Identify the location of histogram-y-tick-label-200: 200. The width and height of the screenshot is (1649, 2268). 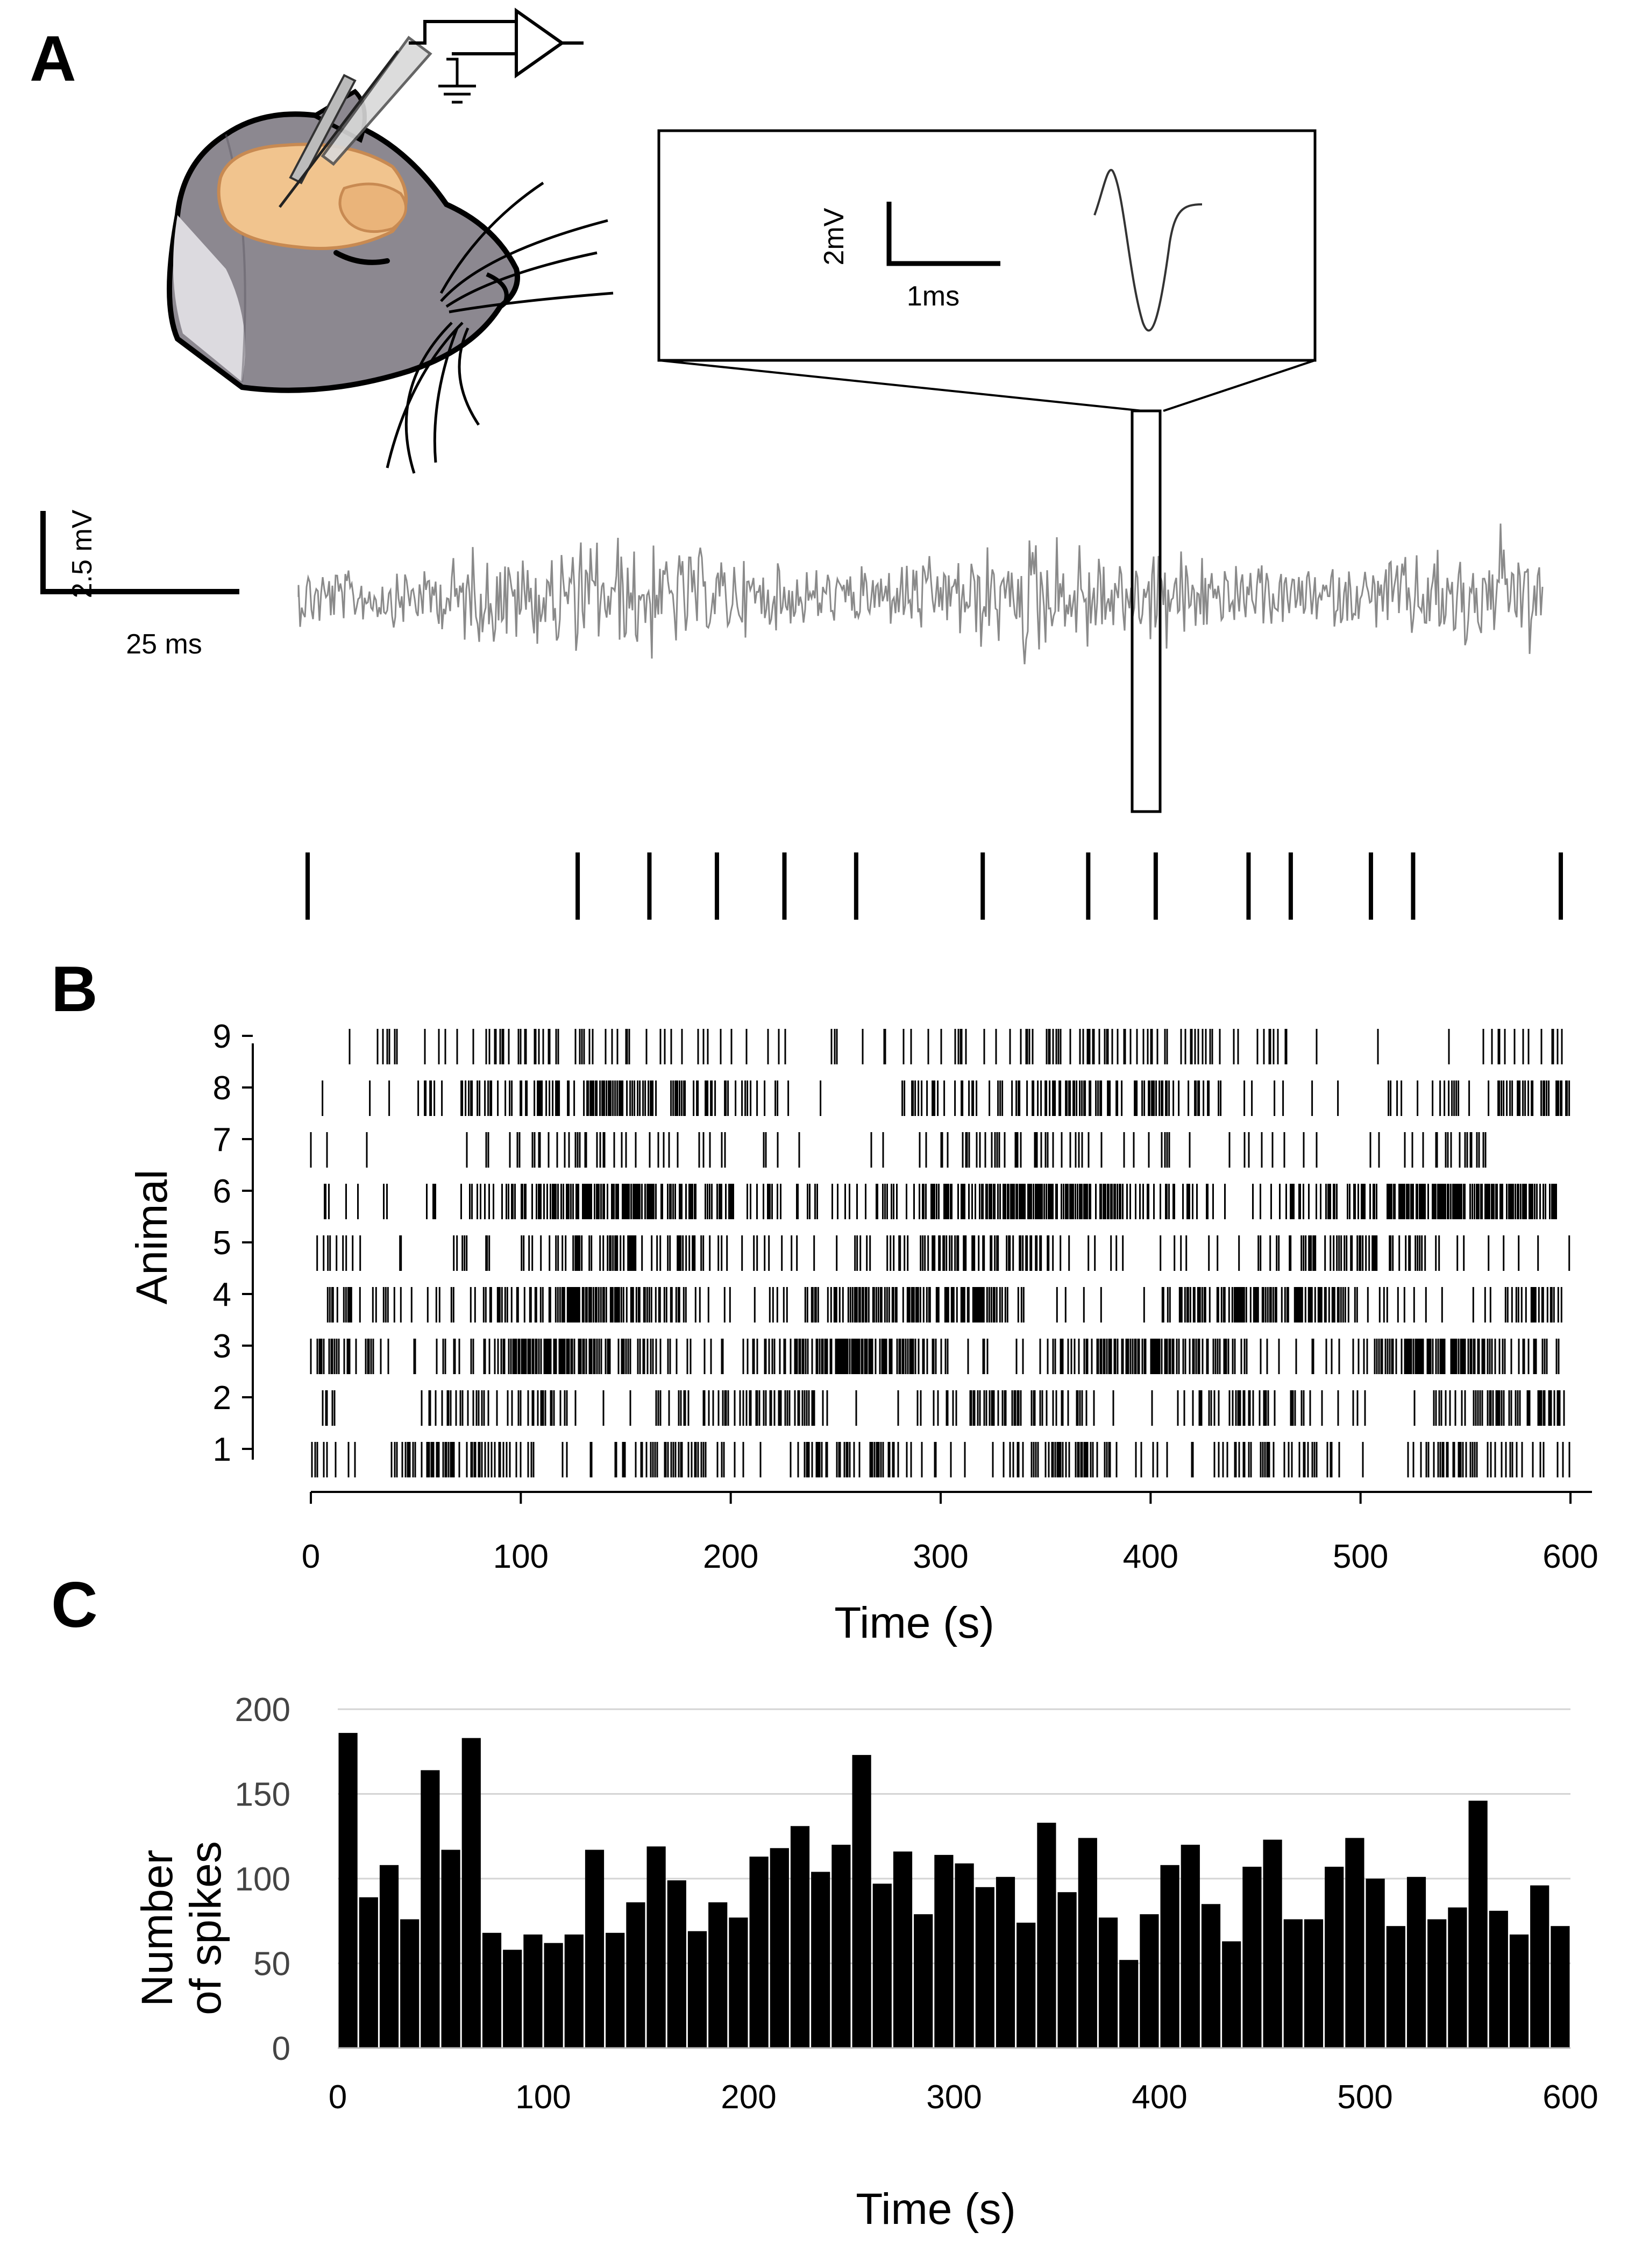
(262, 1710).